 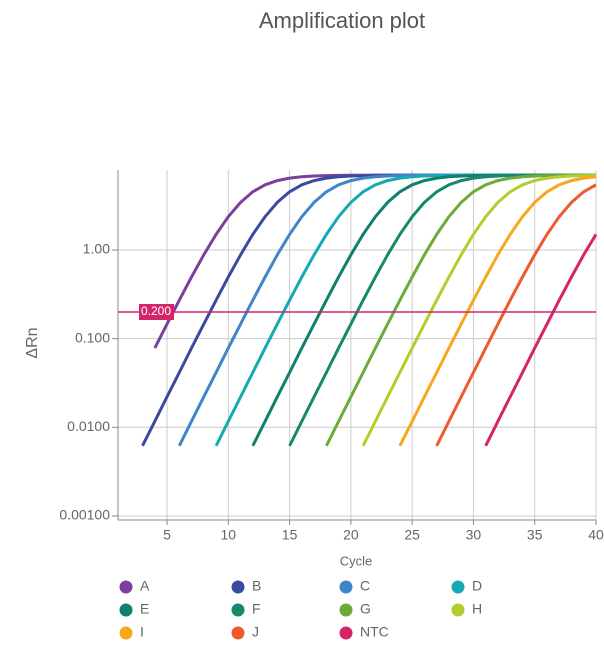 I want to click on legend-label: I, so click(x=142, y=632).